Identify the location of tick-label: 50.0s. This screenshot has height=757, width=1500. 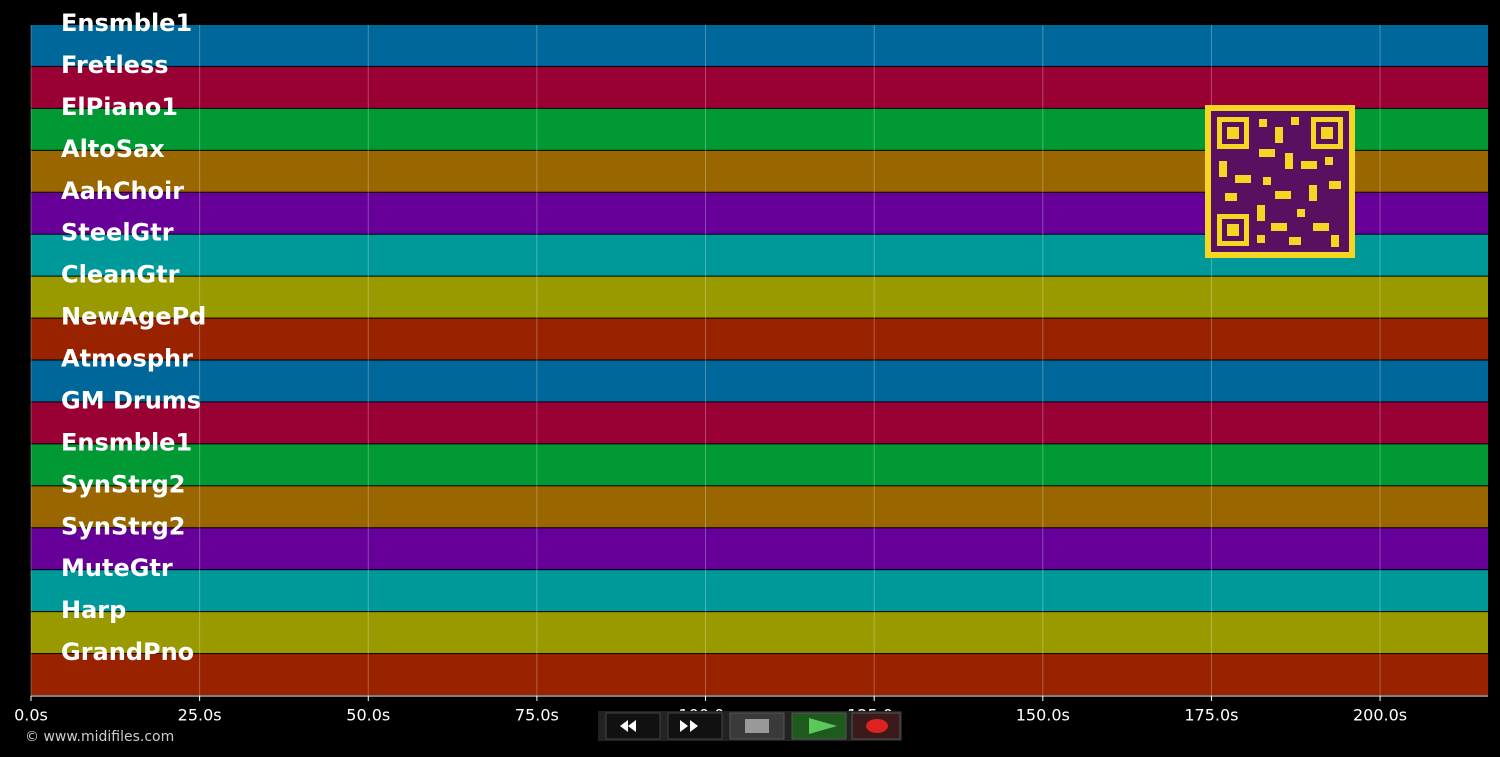
(368, 715).